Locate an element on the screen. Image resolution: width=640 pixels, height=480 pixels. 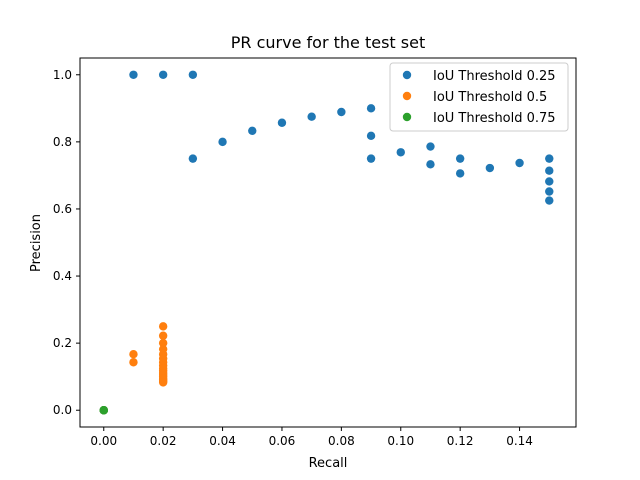
legend-box is located at coordinates (479, 97).